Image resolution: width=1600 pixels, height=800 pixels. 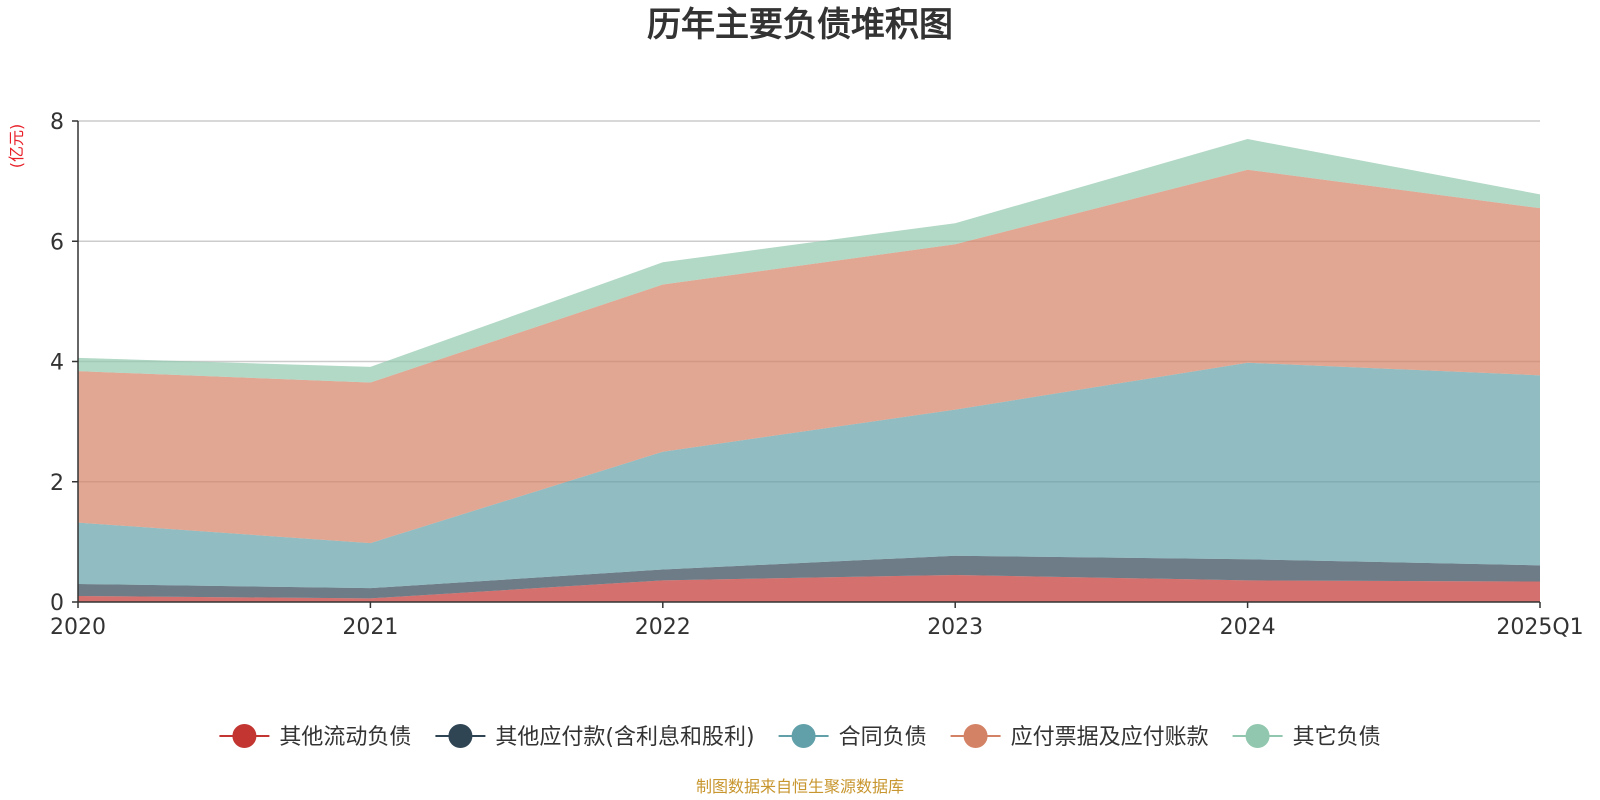 I want to click on legend: 其他流动负债 其他应付款(含利息和股利) 合同负债 应付票据及应付账款 其它负债, so click(x=800, y=737).